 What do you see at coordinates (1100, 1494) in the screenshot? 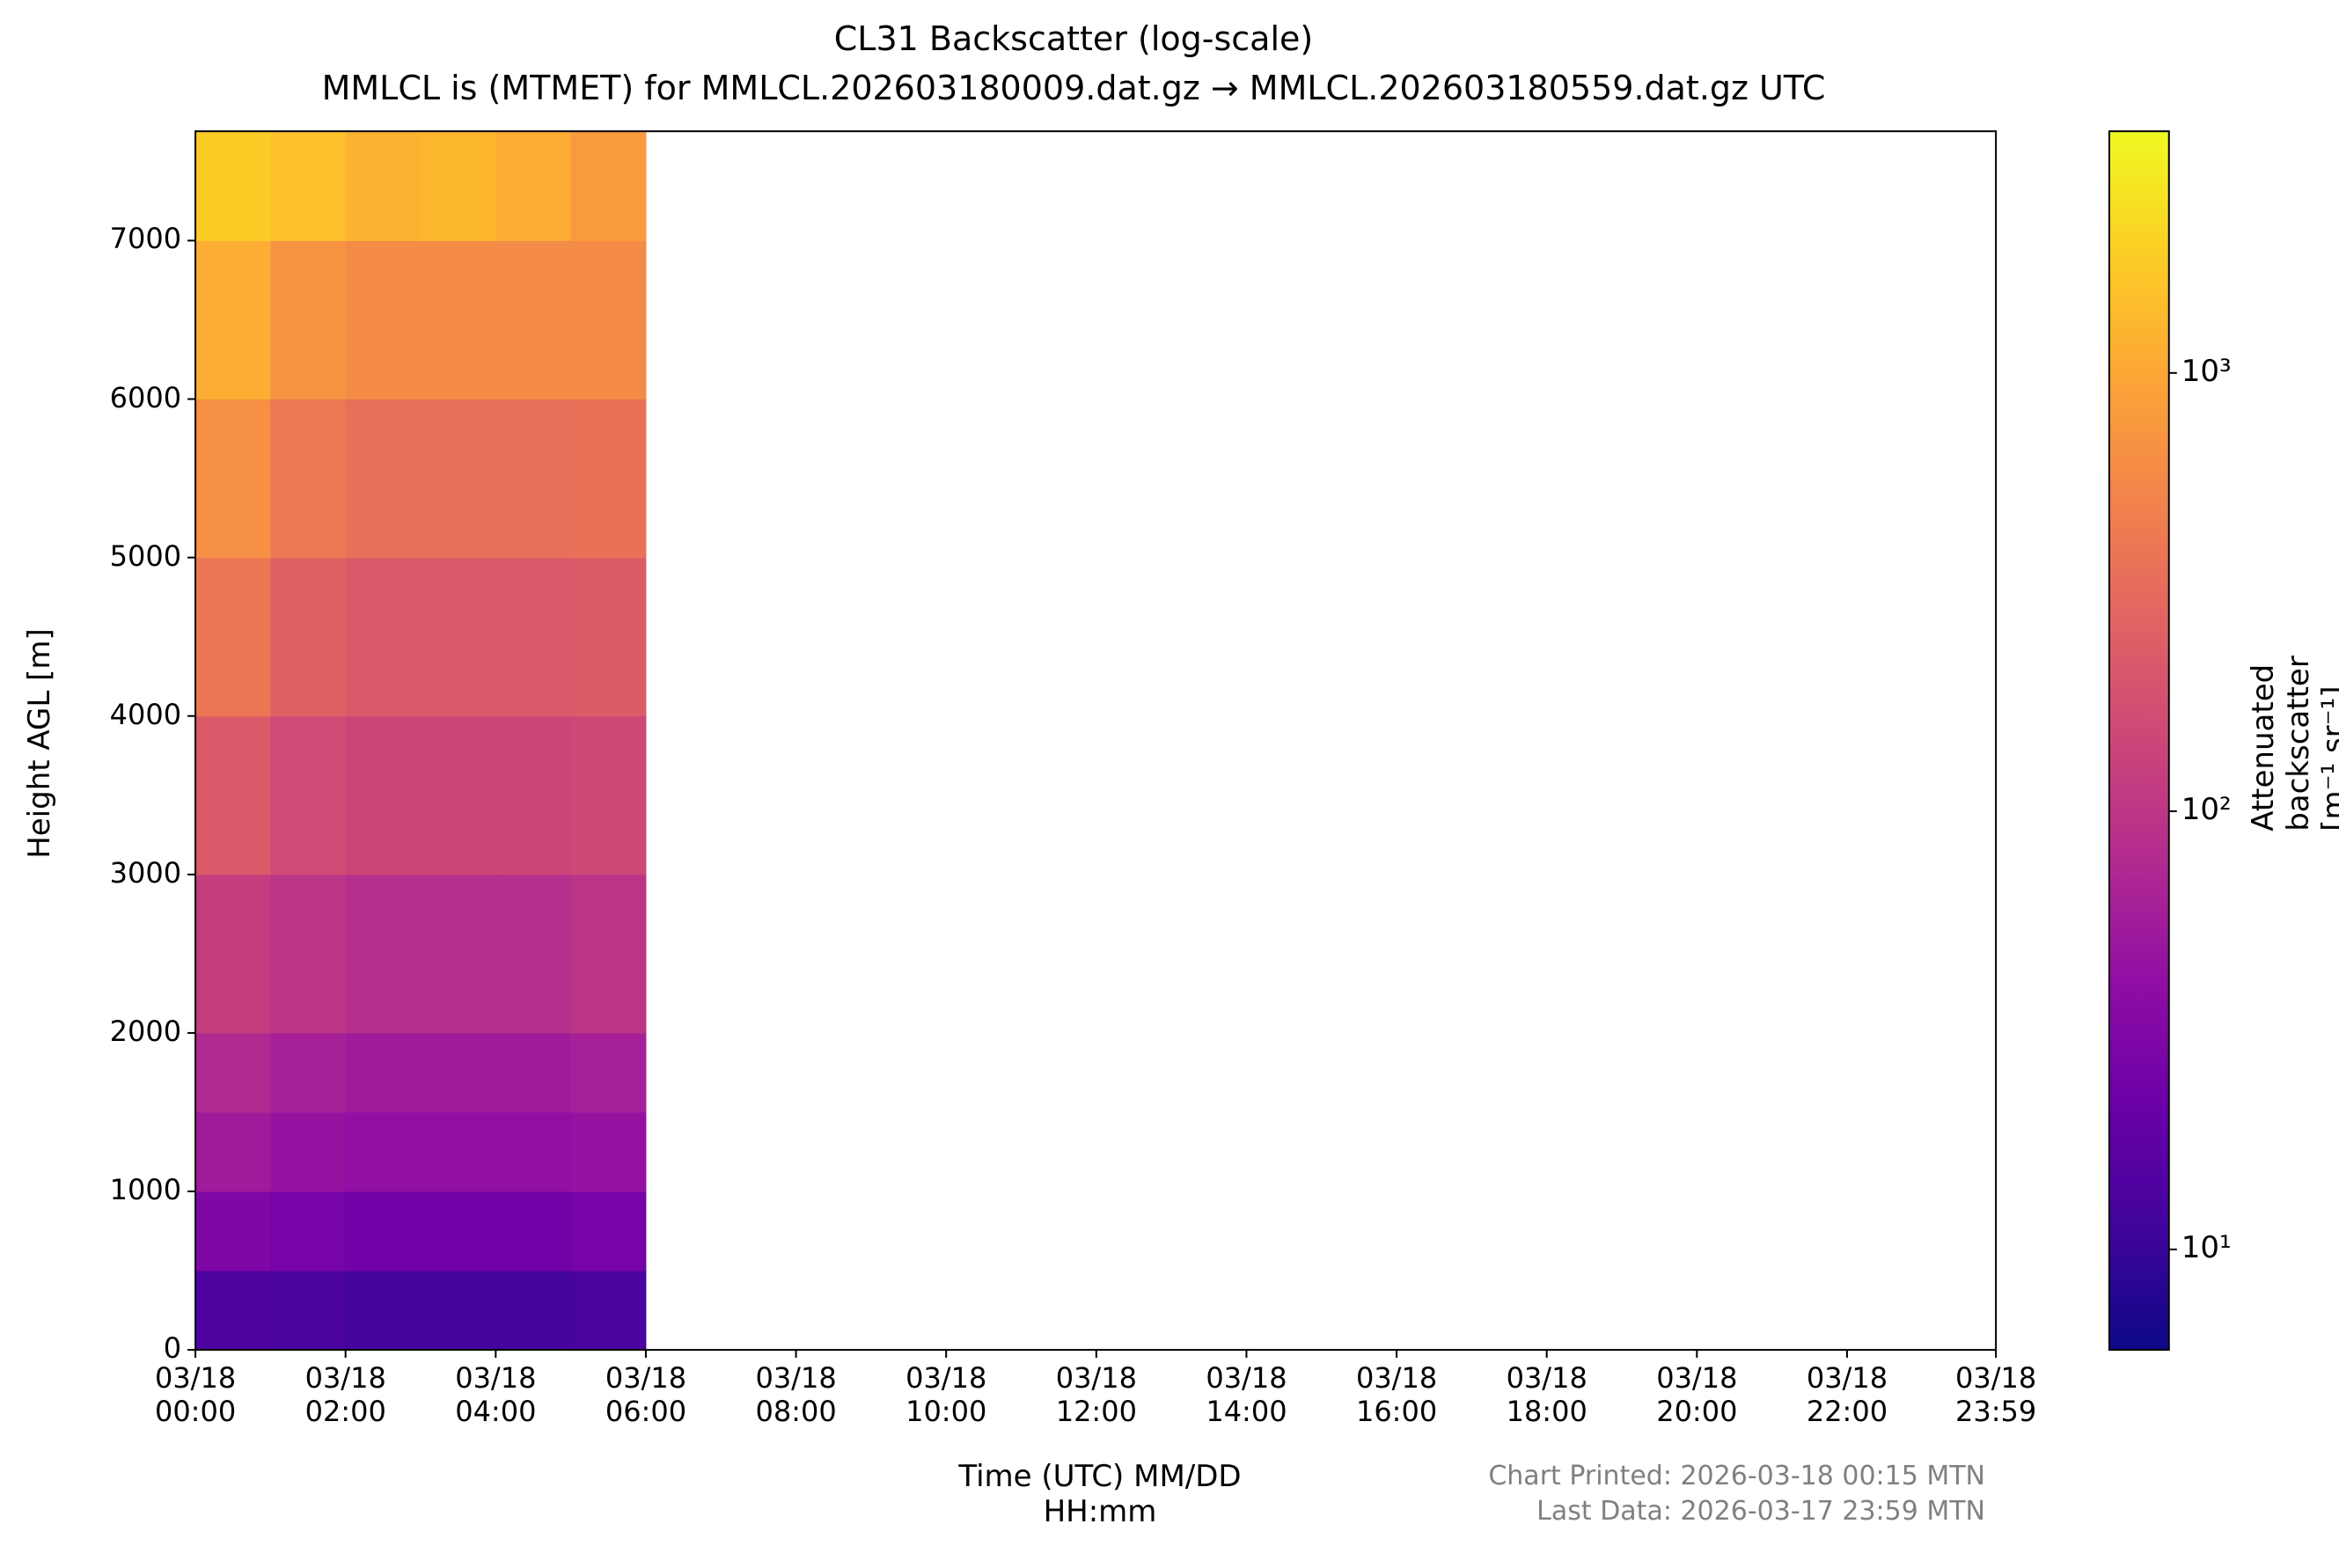
I see `x-axis-label: Time (UTC) MM/DD HH:mm` at bounding box center [1100, 1494].